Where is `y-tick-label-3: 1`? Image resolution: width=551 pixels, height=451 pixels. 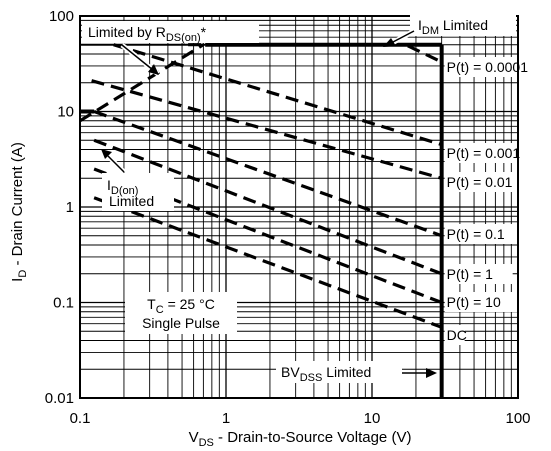
y-tick-label-3: 1 is located at coordinates (70, 207).